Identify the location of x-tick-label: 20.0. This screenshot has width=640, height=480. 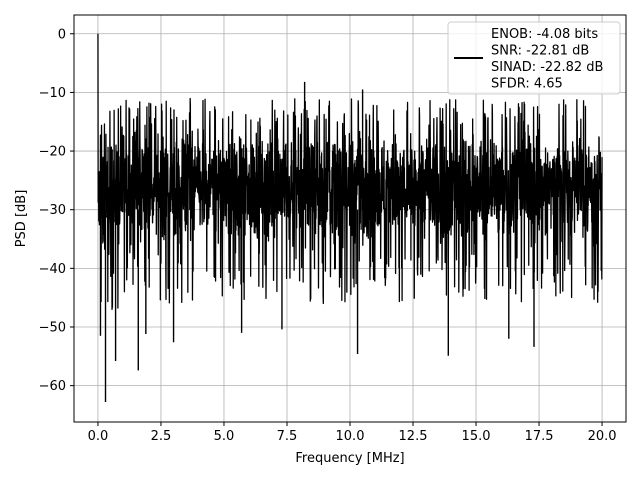
(602, 436).